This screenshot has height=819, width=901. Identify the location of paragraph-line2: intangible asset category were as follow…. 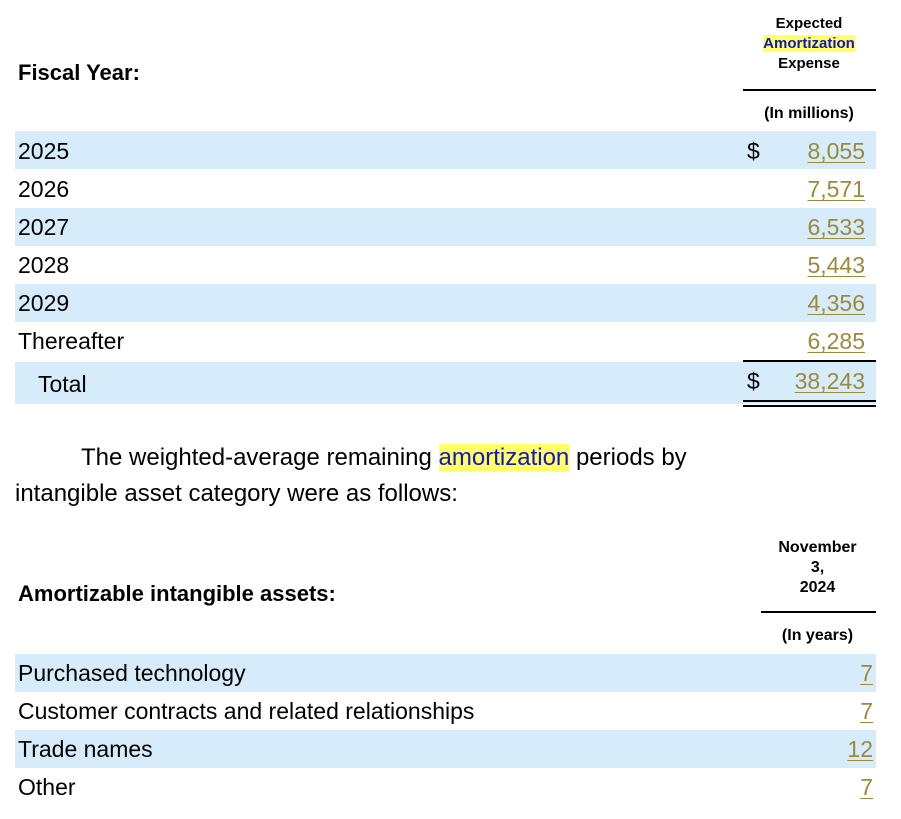
(236, 493).